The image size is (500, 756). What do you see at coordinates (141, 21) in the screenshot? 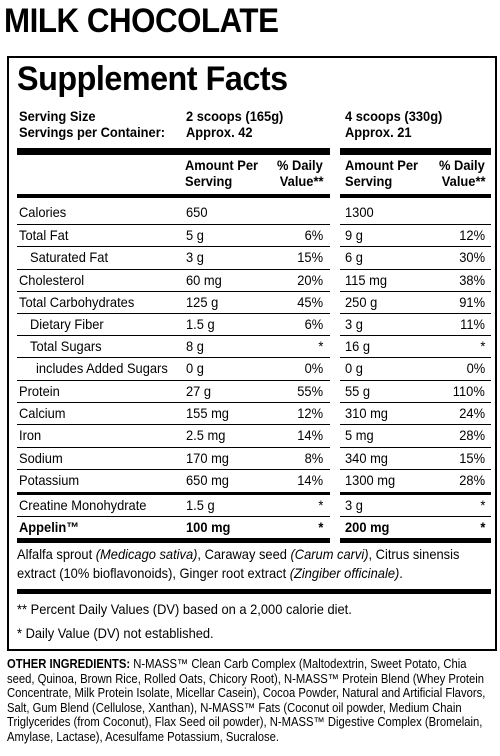
I see `product-title: MILK CHOCOLATE` at bounding box center [141, 21].